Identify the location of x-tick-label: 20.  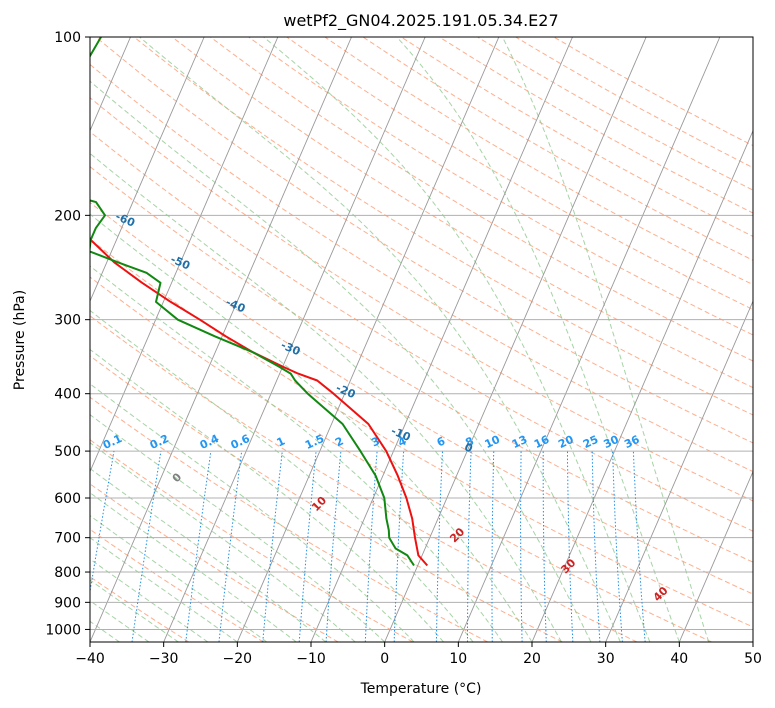
(532, 659).